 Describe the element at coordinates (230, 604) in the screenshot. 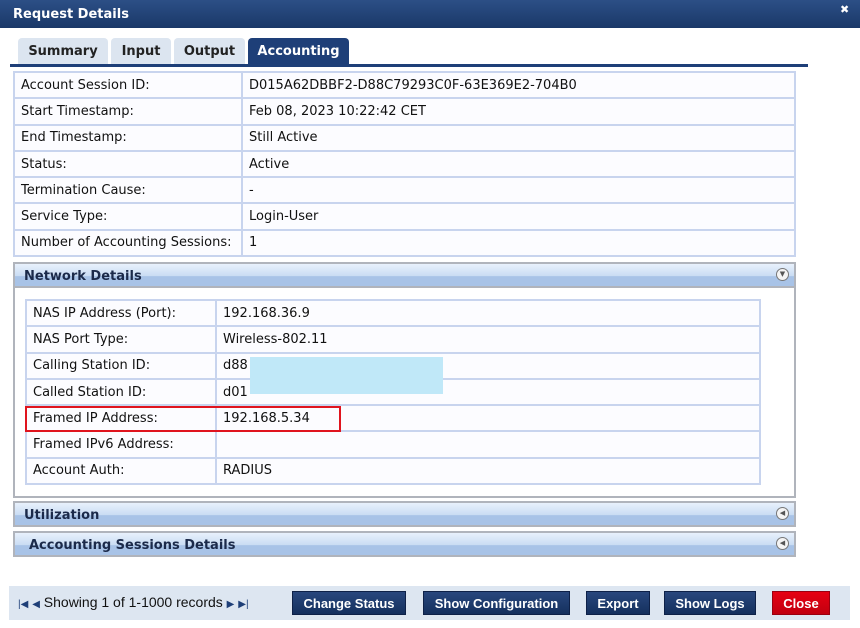

I see `next-page-icon: ▶` at that location.